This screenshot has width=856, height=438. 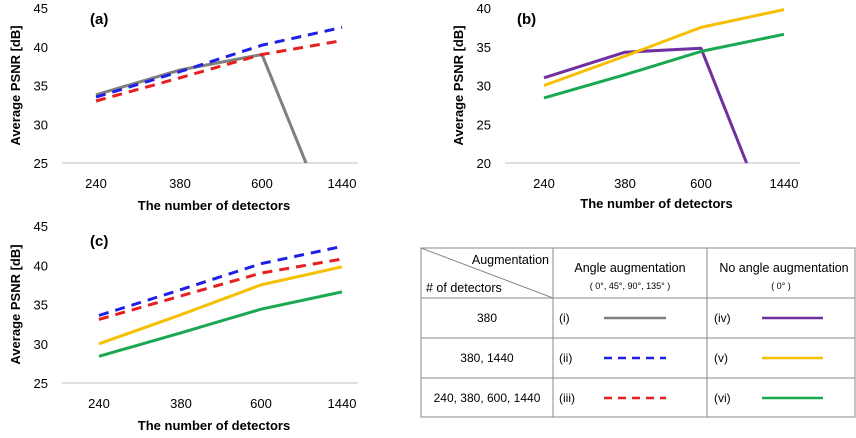 I want to click on legend-header-diagonal, so click(x=487, y=273).